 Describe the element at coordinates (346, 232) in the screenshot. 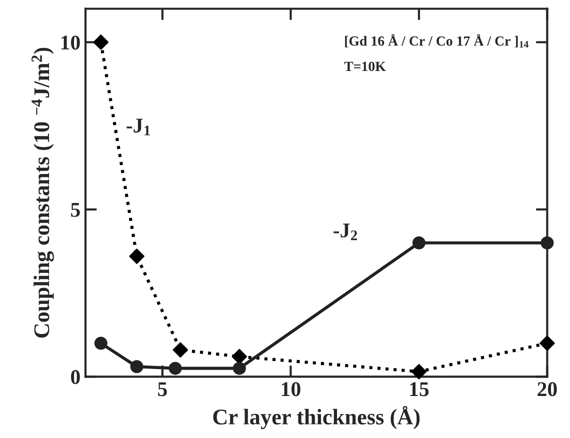

I see `series-label: -J$_{2}$` at that location.